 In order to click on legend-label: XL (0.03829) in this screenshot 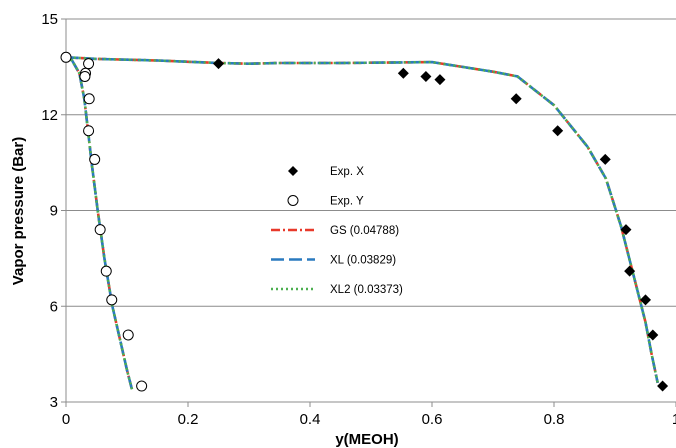, I will do `click(363, 261)`.